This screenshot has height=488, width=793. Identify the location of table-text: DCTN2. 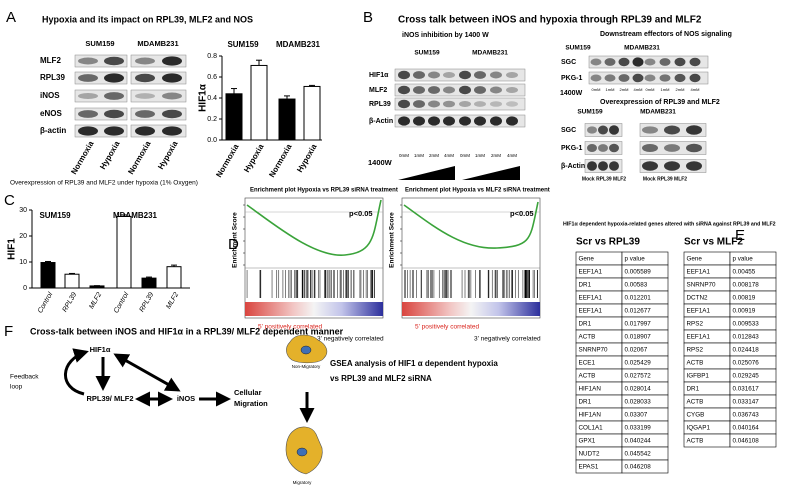
(697, 298).